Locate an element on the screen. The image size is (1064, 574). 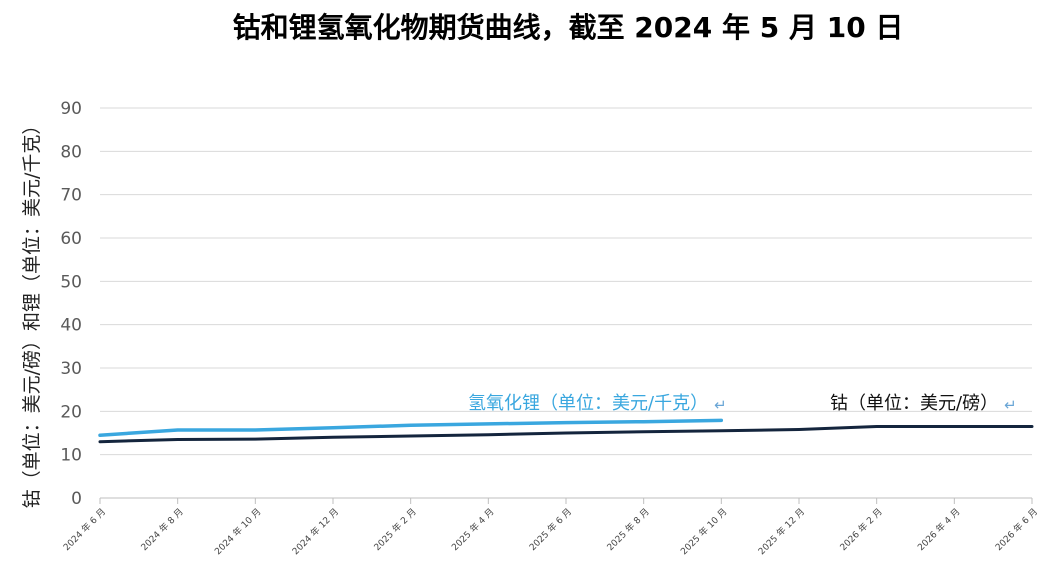
x-tick-label: 2024 年 12 月 is located at coordinates (316, 532).